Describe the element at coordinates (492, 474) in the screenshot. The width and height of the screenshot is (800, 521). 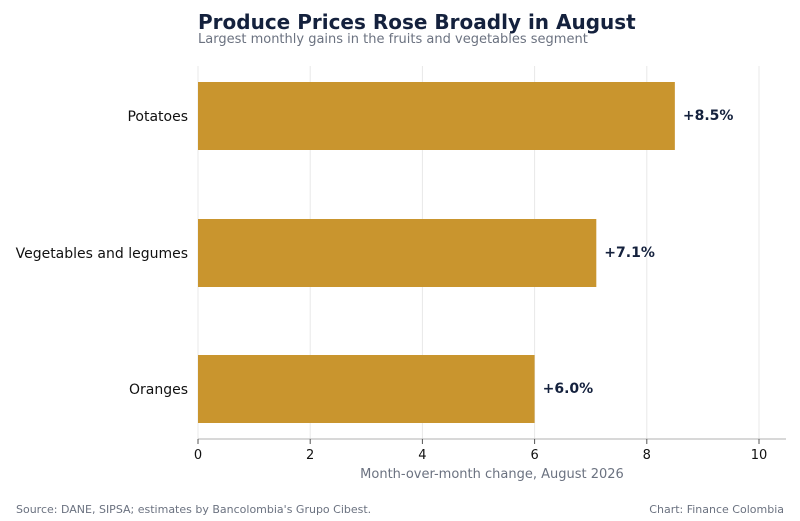
I see `x-axis-title: Month-over-month change, August 2026` at that location.